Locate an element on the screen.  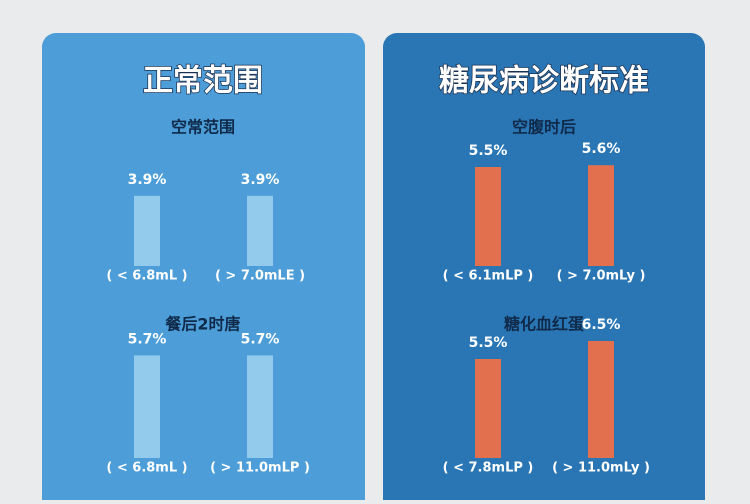
category-label: ( > 7.0mLy ) is located at coordinates (601, 276).